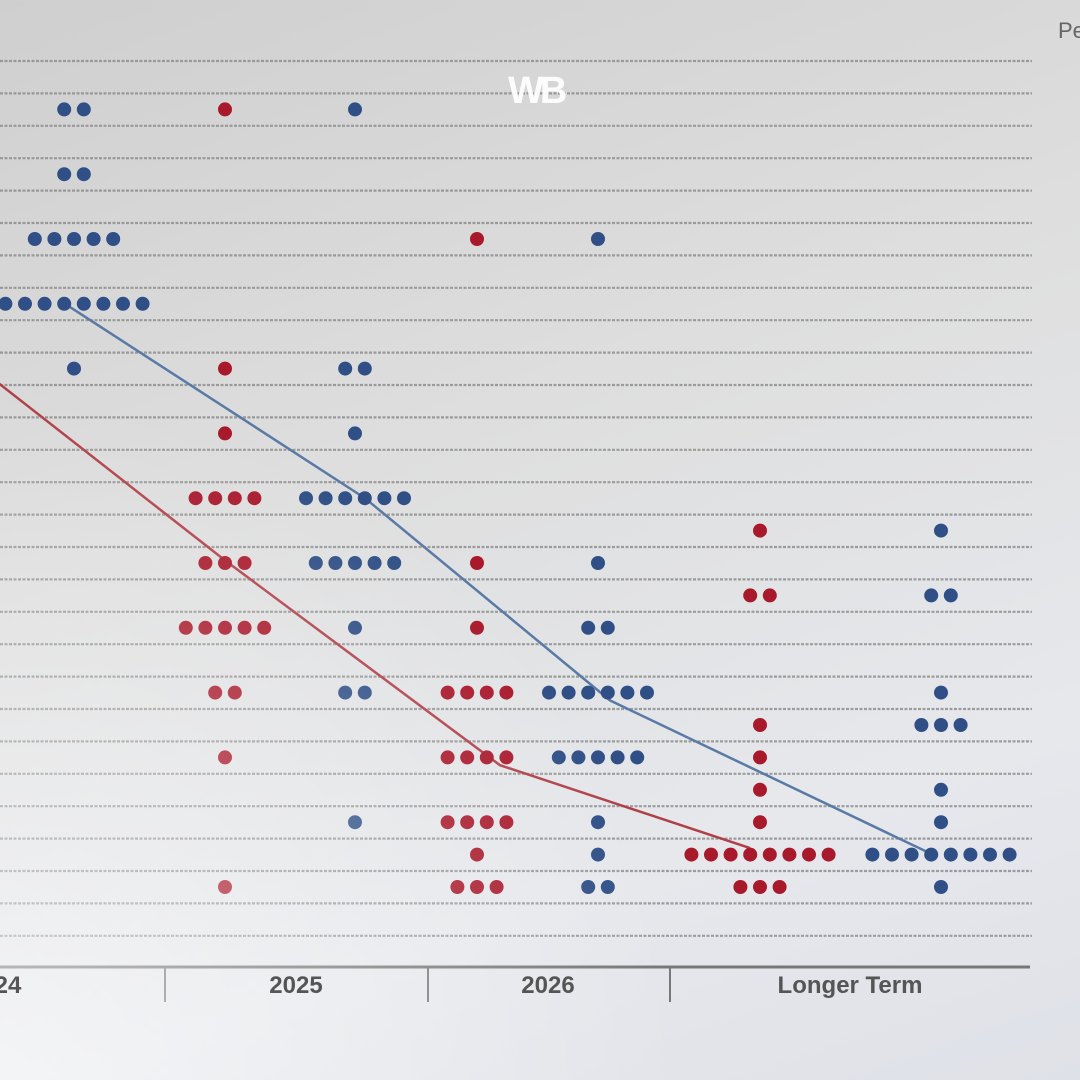 The height and width of the screenshot is (1080, 1080). Describe the element at coordinates (538, 91) in the screenshot. I see `watermark-logo: WB` at that location.